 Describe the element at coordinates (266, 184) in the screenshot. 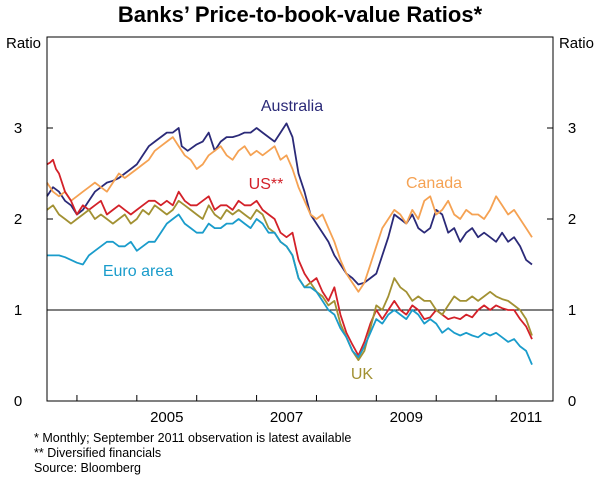

I see `series-label-us: US**` at that location.